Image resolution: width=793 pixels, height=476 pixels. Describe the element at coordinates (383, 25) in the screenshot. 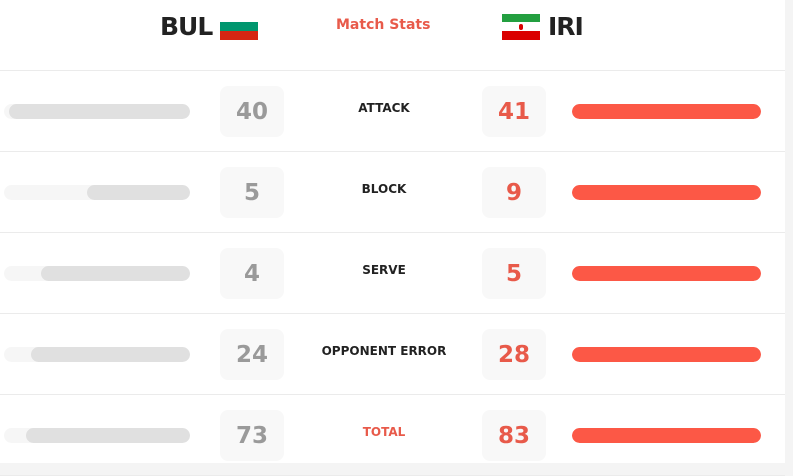

I see `match-stats-title: Match Stats` at that location.